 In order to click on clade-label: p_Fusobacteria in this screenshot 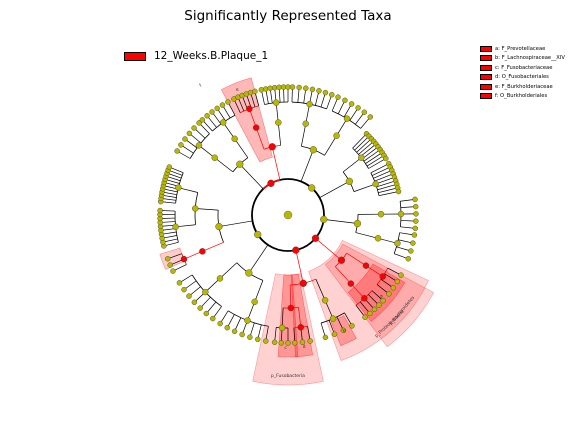, I will do `click(288, 376)`.